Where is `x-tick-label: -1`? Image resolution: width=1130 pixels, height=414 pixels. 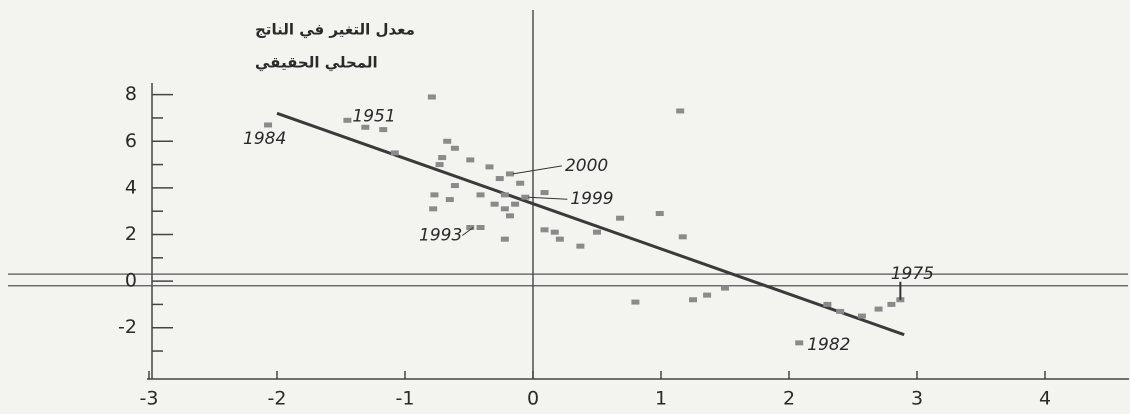
x-tick-label: -1 is located at coordinates (405, 399).